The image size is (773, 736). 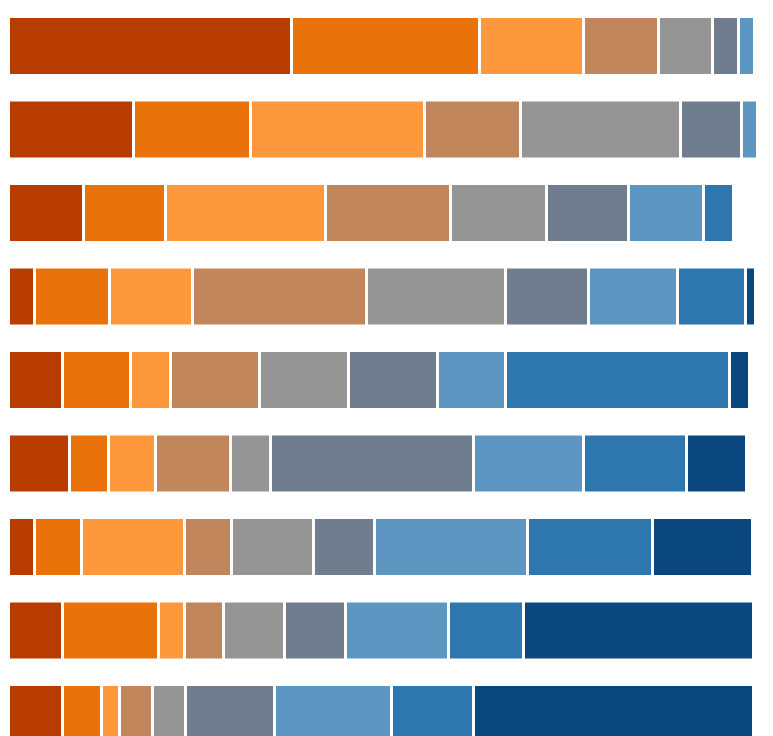 What do you see at coordinates (750, 296) in the screenshot?
I see `bar-segment-row4-series9` at bounding box center [750, 296].